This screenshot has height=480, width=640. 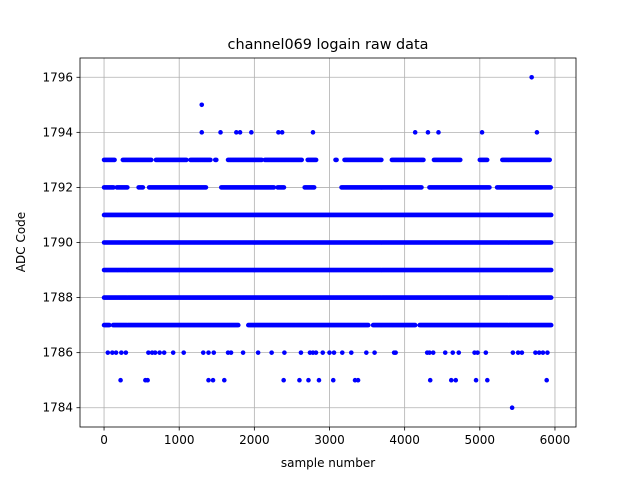 What do you see at coordinates (21, 242) in the screenshot?
I see `y-axis-label: ADC Code` at bounding box center [21, 242].